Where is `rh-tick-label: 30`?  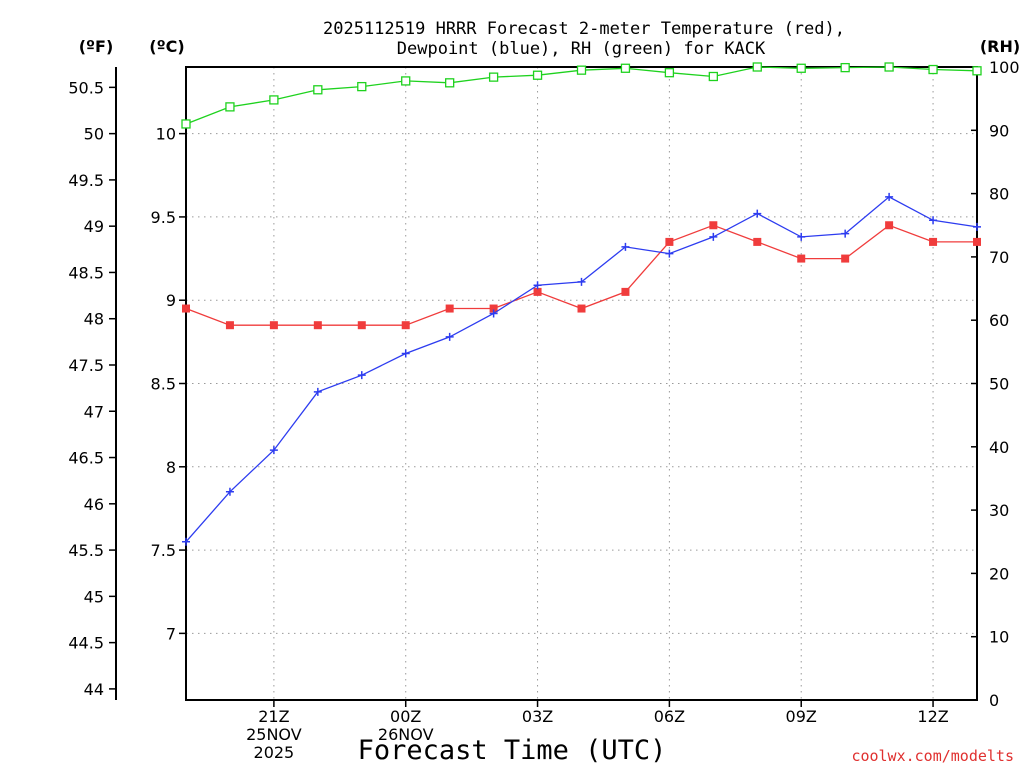
rh-tick-label: 30 is located at coordinates (999, 510).